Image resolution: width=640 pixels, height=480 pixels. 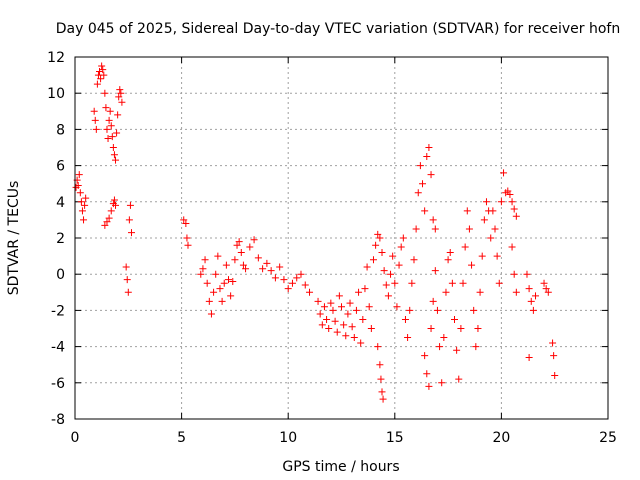 What do you see at coordinates (60, 275) in the screenshot?
I see `y-tick-label: 0` at bounding box center [60, 275].